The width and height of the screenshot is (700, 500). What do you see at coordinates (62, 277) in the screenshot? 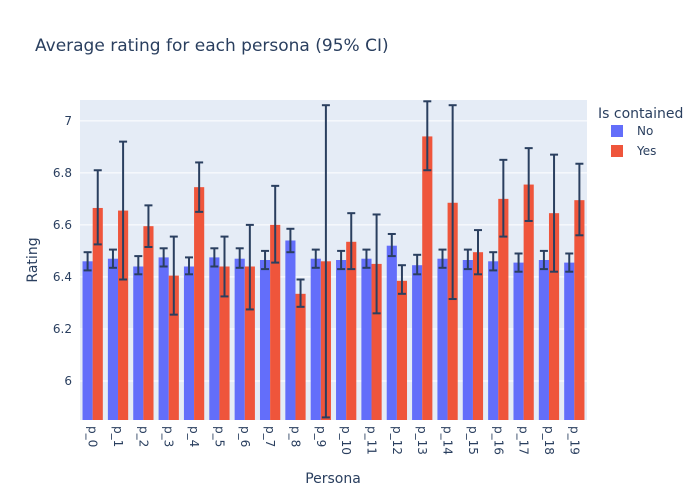
I see `y-tick-label: 6.4` at bounding box center [62, 277].